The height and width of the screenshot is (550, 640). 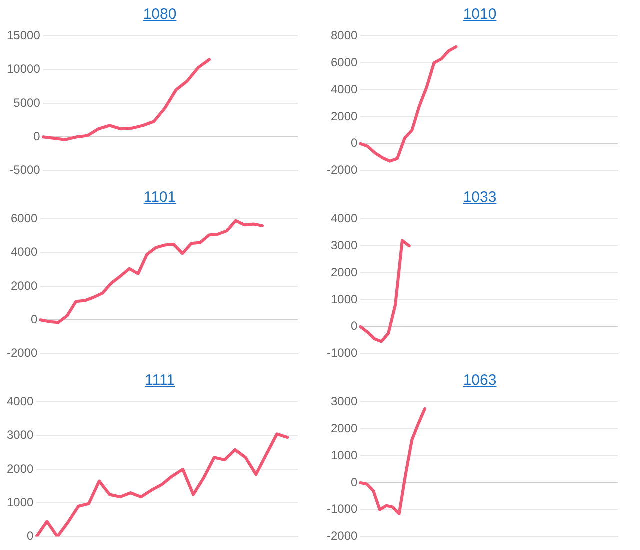 What do you see at coordinates (25, 170) in the screenshot?
I see `y-tick-label: -5000` at bounding box center [25, 170].